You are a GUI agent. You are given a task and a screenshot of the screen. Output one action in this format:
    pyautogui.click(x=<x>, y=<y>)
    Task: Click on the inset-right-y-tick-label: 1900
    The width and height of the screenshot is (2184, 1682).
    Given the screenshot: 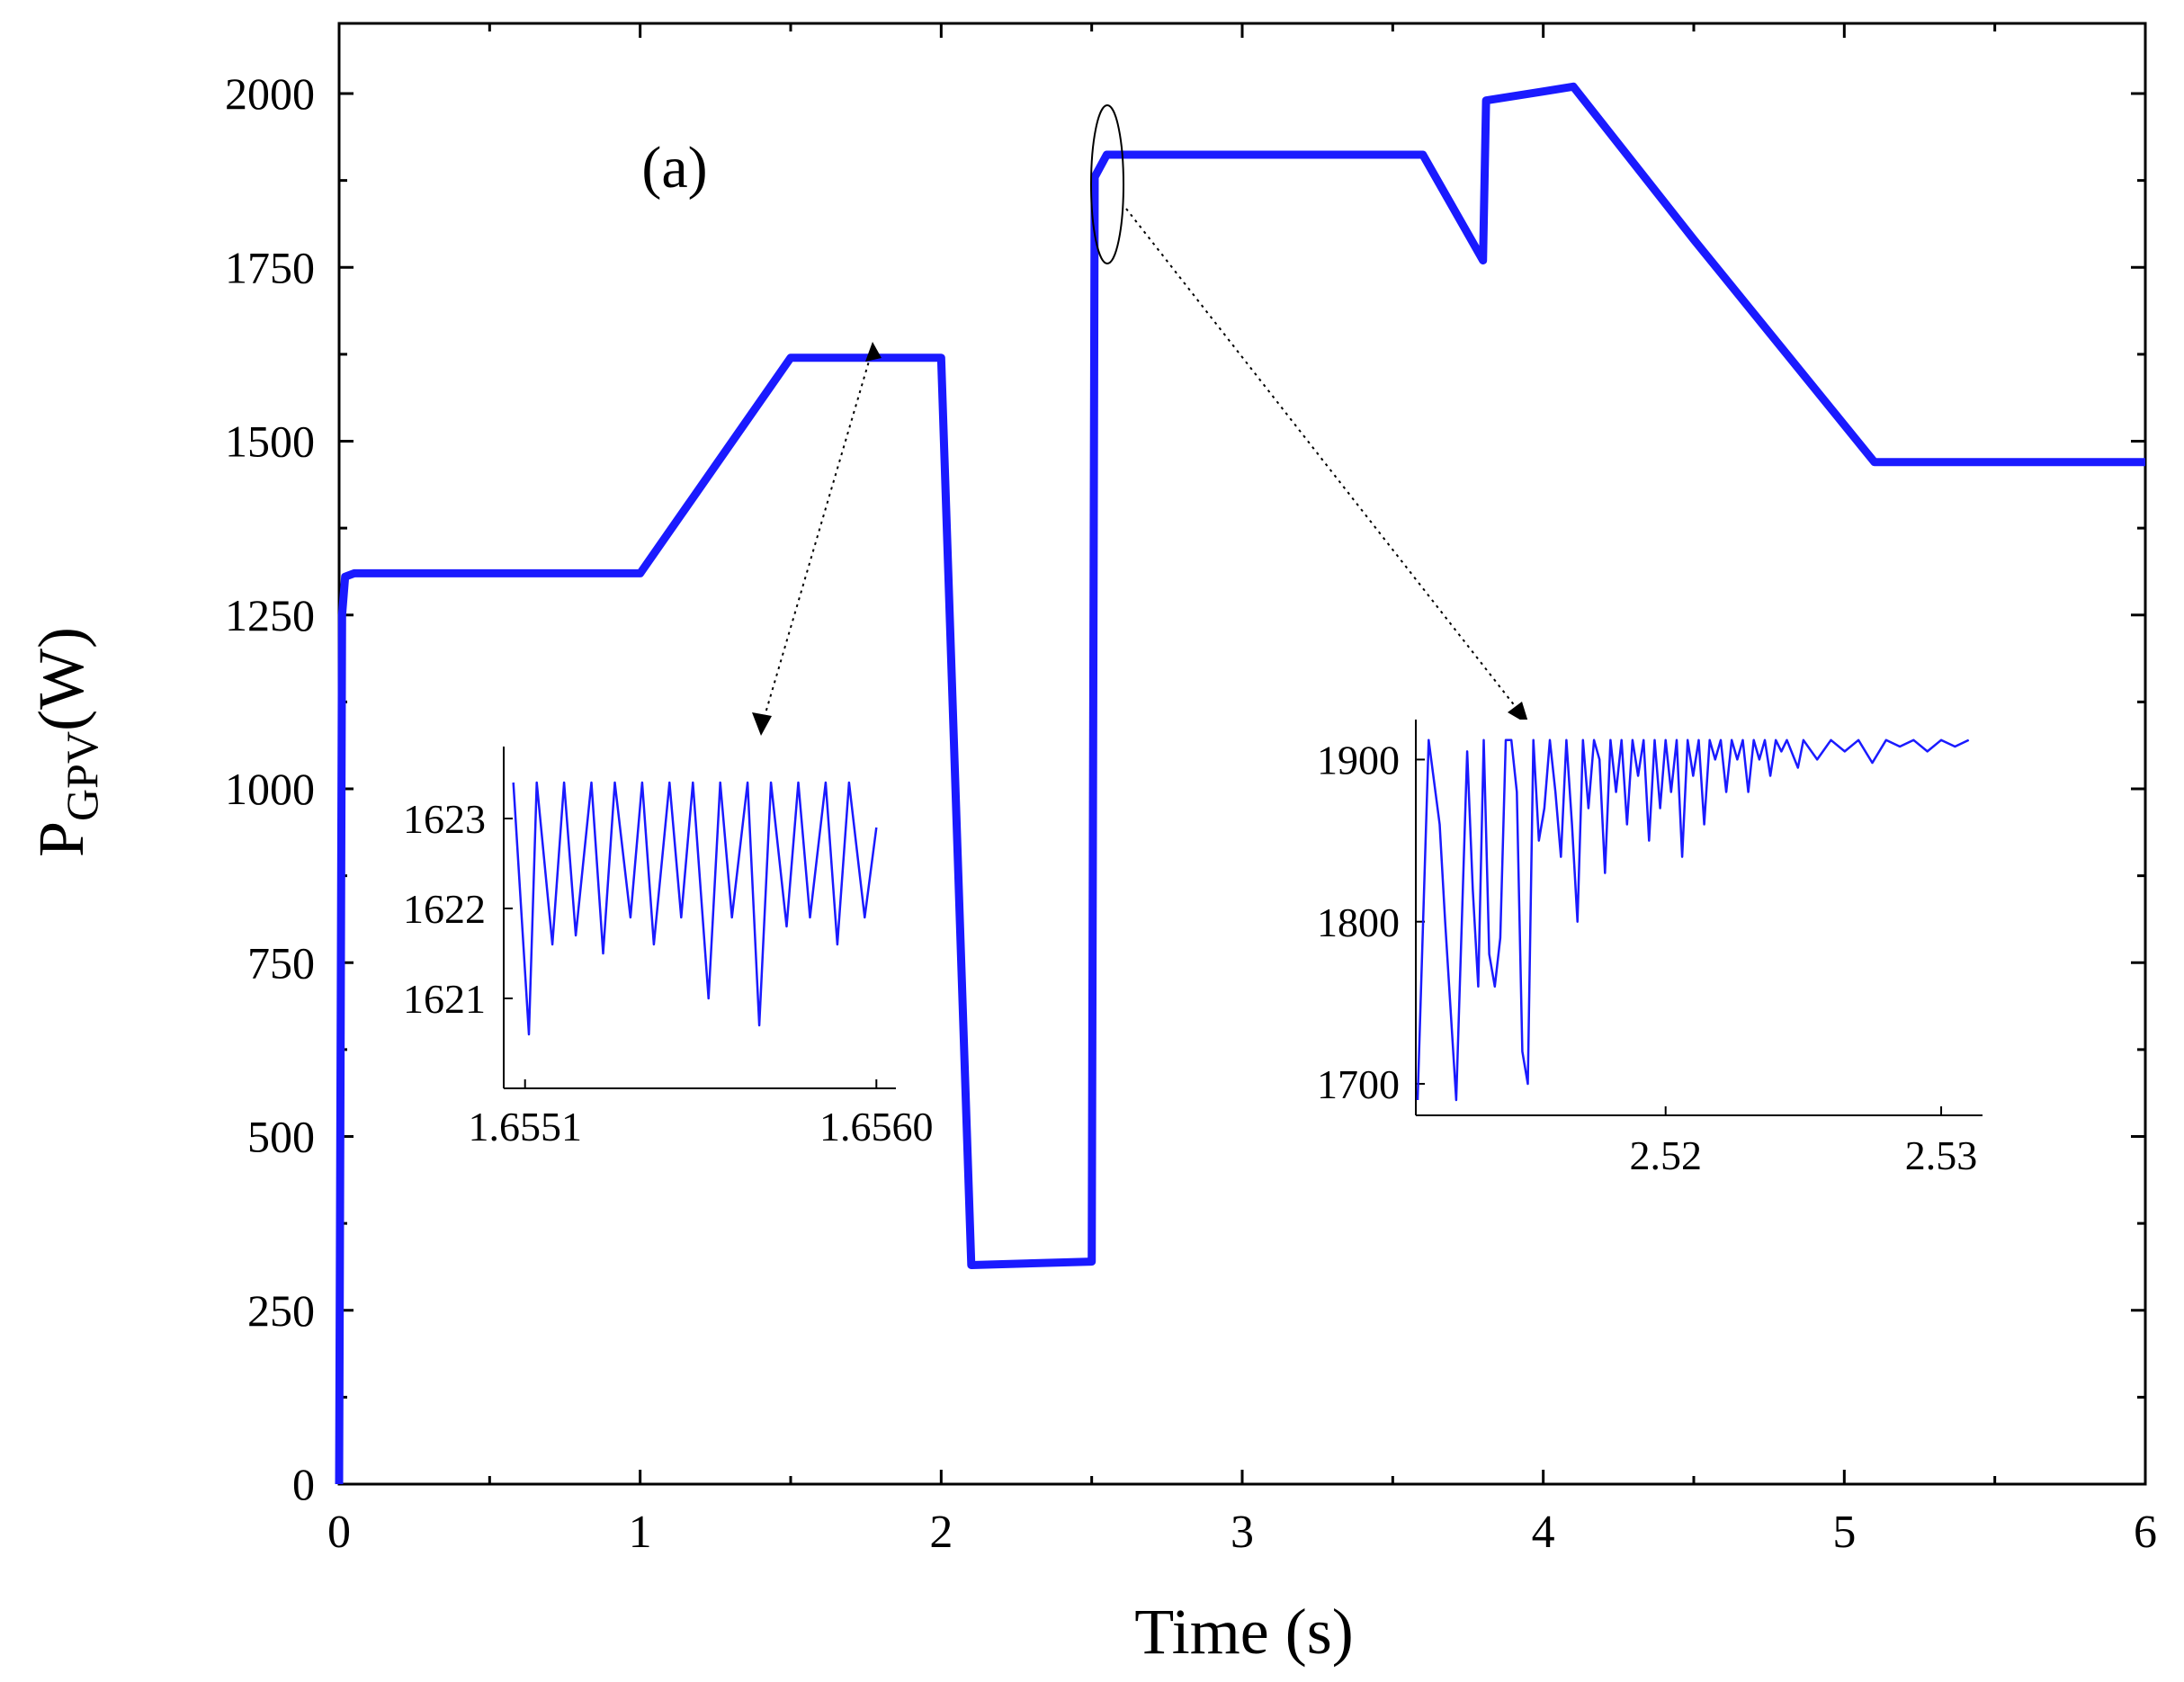 What is the action you would take?
    pyautogui.click(x=1359, y=760)
    